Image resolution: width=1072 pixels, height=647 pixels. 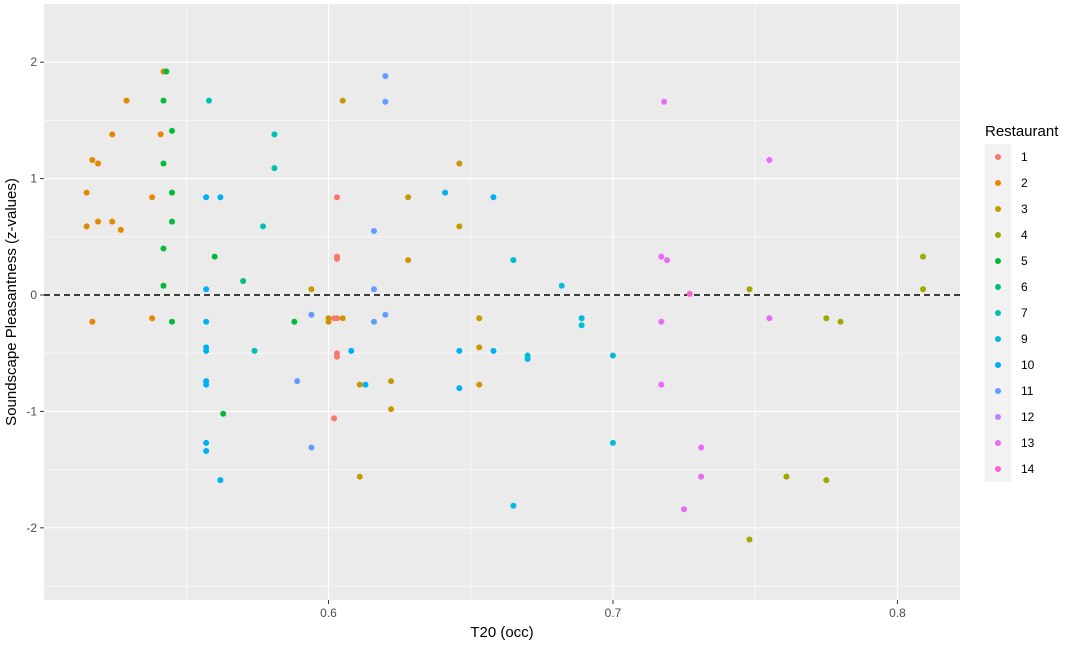 I want to click on x-axis-title: T20 (occ), so click(x=501, y=632).